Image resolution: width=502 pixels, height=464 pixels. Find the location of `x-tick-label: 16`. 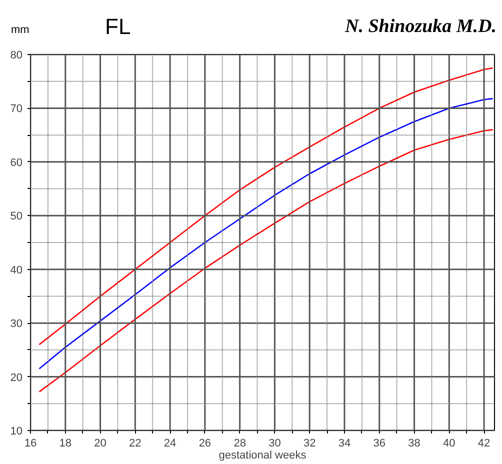

x-tick-label: 16 is located at coordinates (30, 444).